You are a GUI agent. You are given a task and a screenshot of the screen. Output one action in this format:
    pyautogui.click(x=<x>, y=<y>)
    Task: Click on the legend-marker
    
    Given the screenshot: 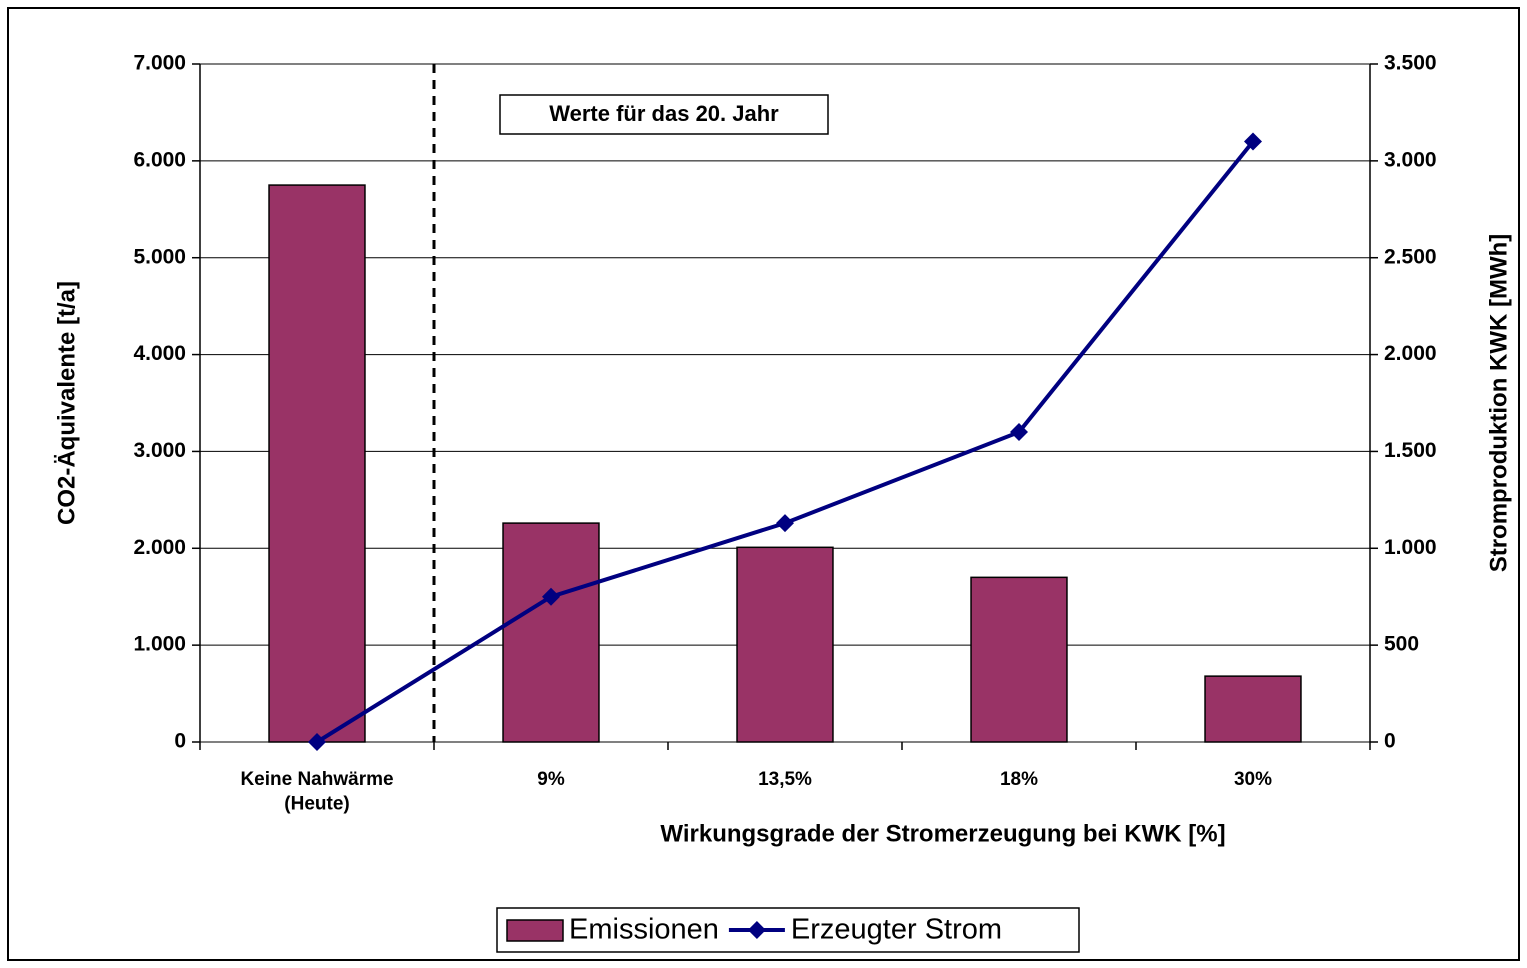 What is the action you would take?
    pyautogui.click(x=756, y=930)
    